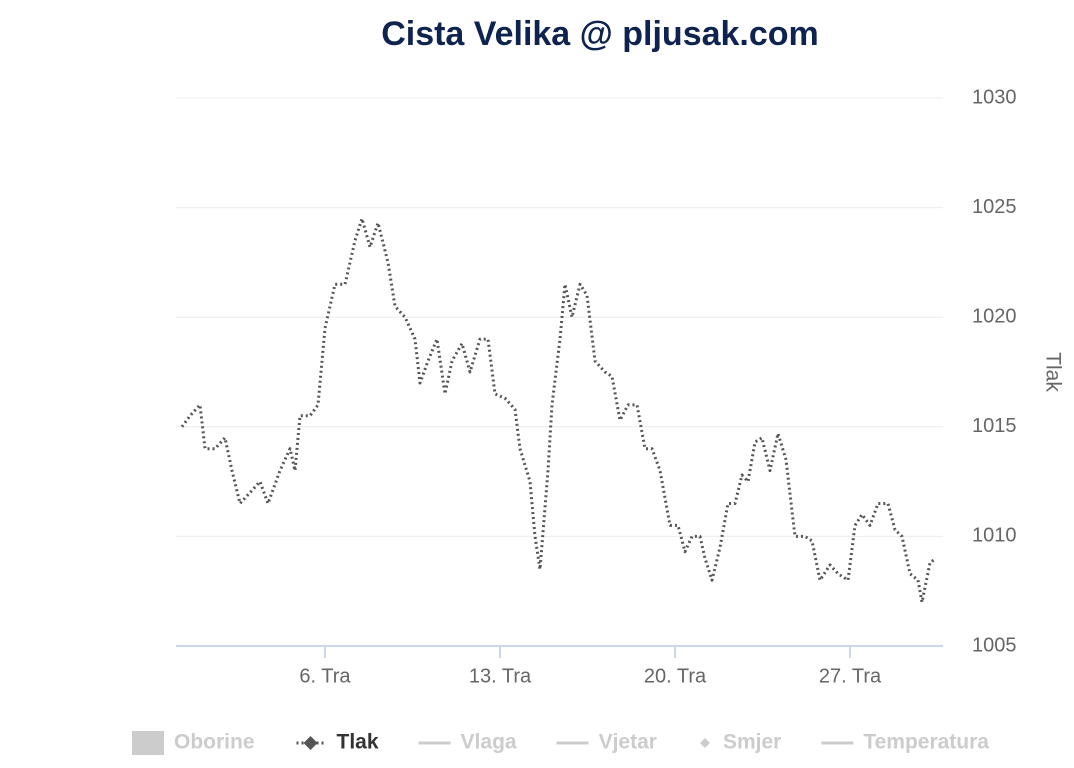 The image size is (1074, 768). Describe the element at coordinates (628, 742) in the screenshot. I see `legend-item: Vjetar` at that location.